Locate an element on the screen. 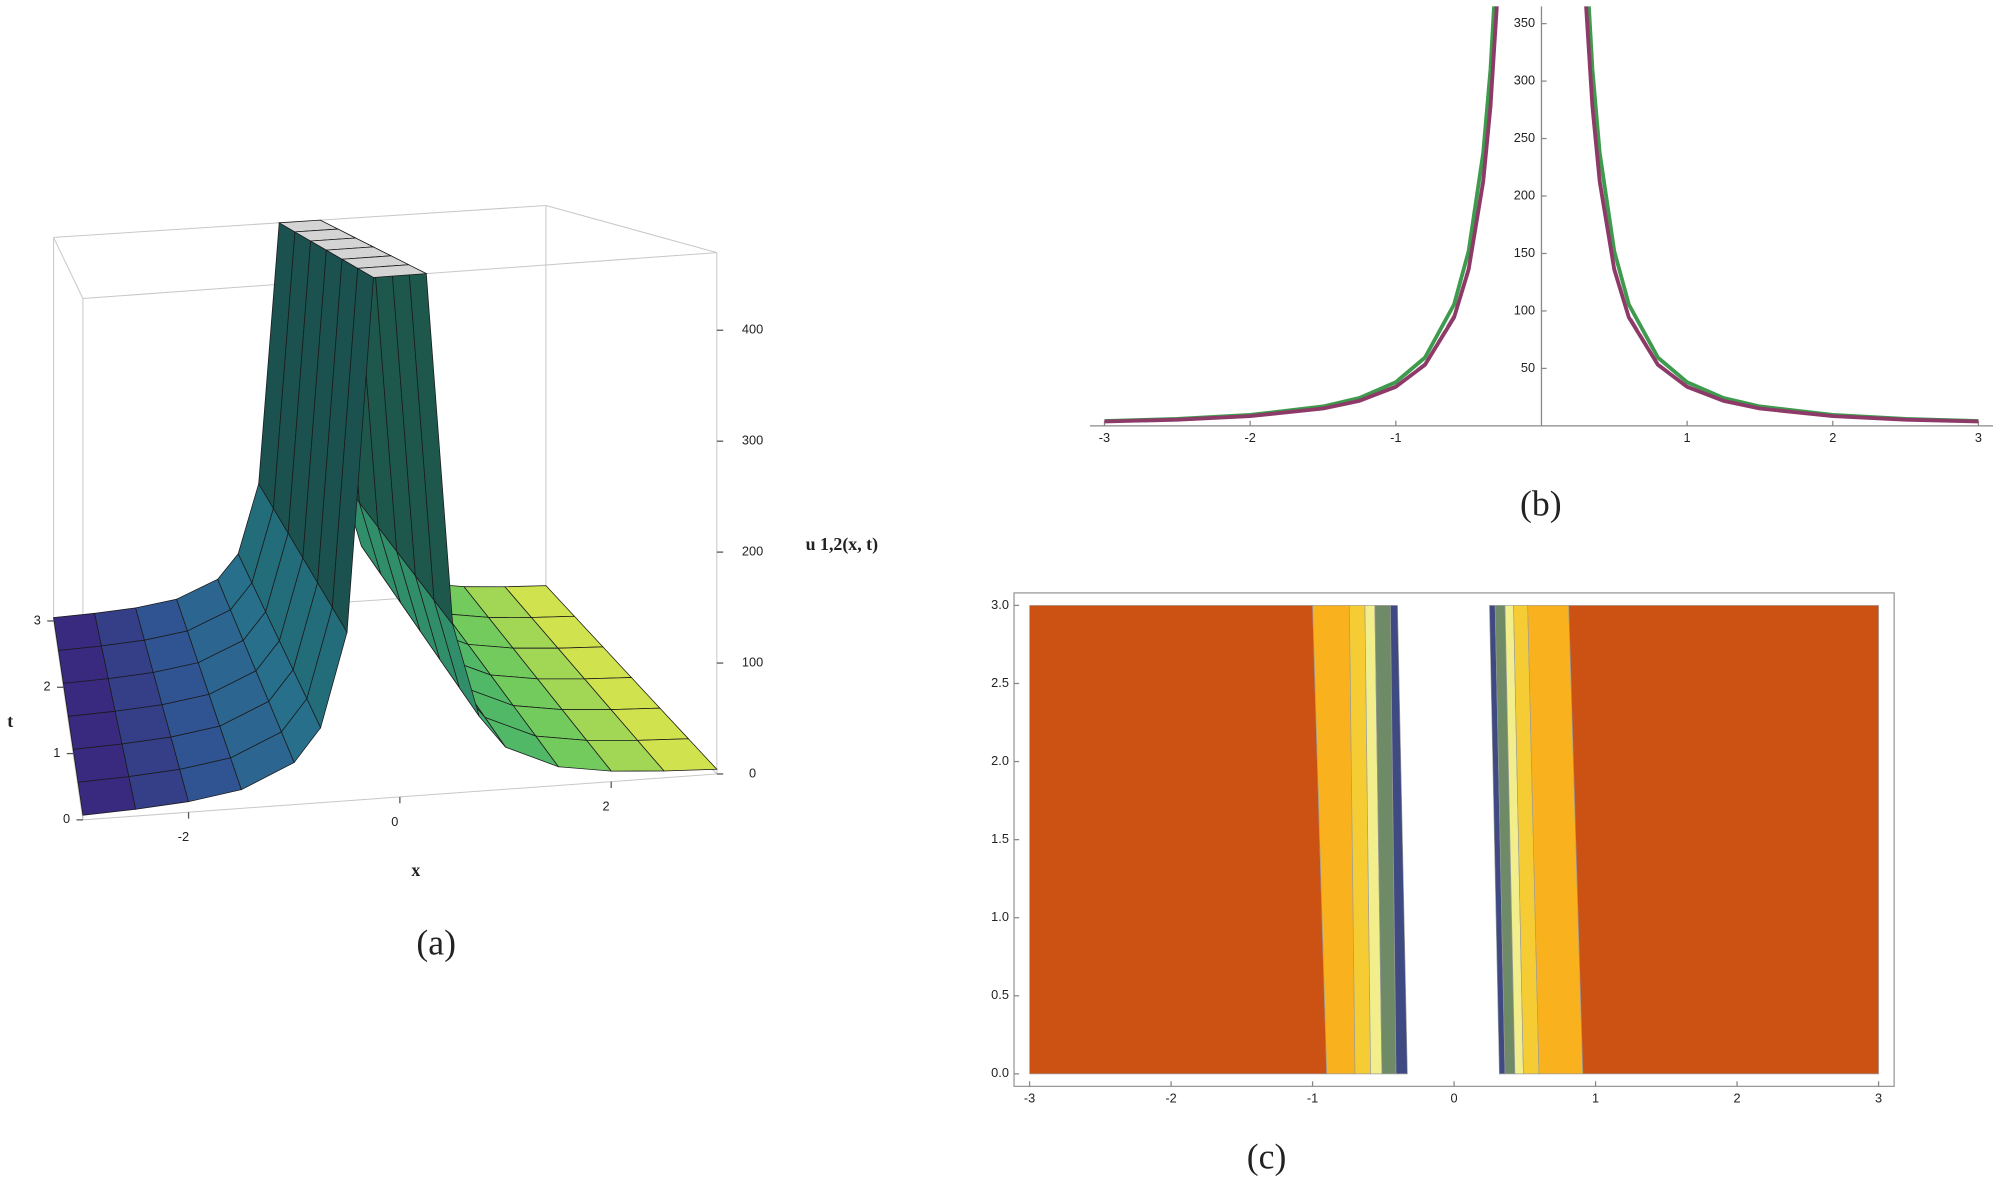 The width and height of the screenshot is (2000, 1182). y-tick-label: 0.0 is located at coordinates (1000, 1072).